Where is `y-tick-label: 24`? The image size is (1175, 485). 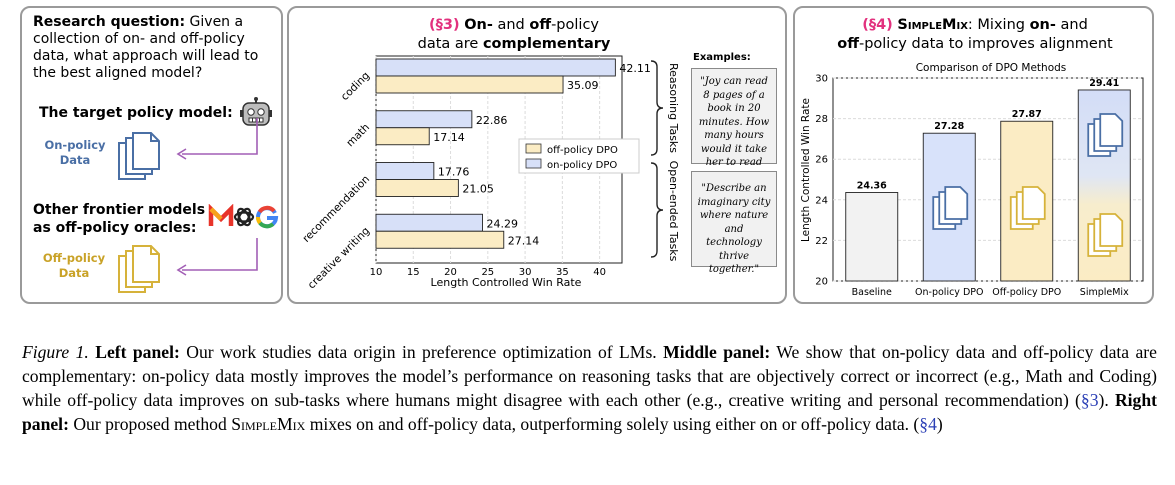
y-tick-label: 24 is located at coordinates (821, 200).